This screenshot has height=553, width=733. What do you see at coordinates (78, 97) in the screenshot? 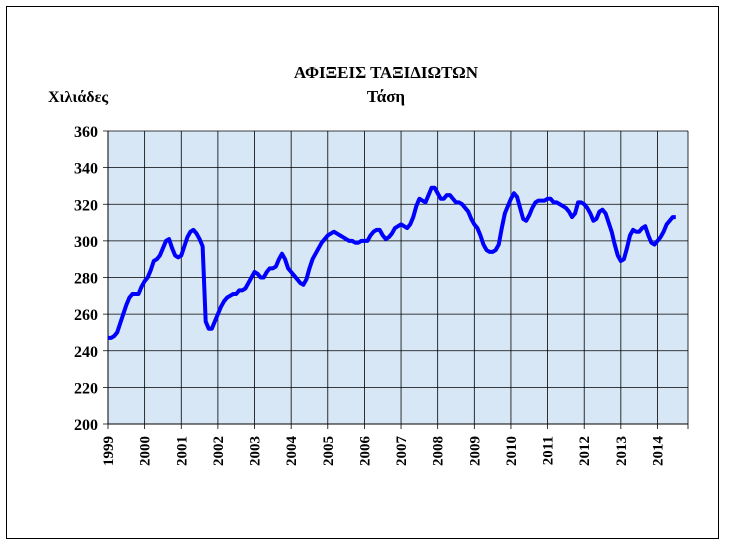
I see `y-axis-label: Χιλιάδες` at bounding box center [78, 97].